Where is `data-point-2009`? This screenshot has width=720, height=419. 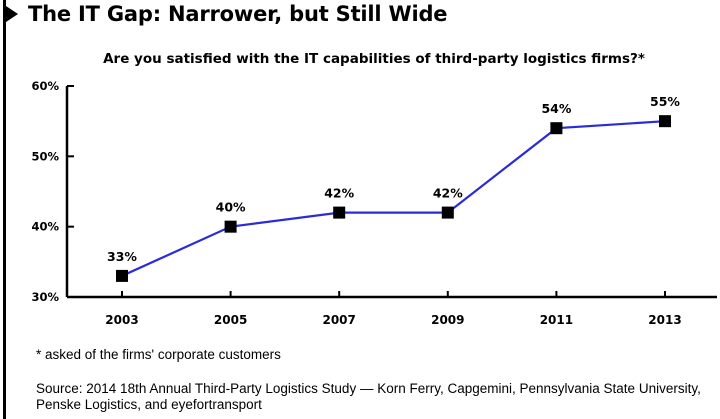
data-point-2009 is located at coordinates (447, 212).